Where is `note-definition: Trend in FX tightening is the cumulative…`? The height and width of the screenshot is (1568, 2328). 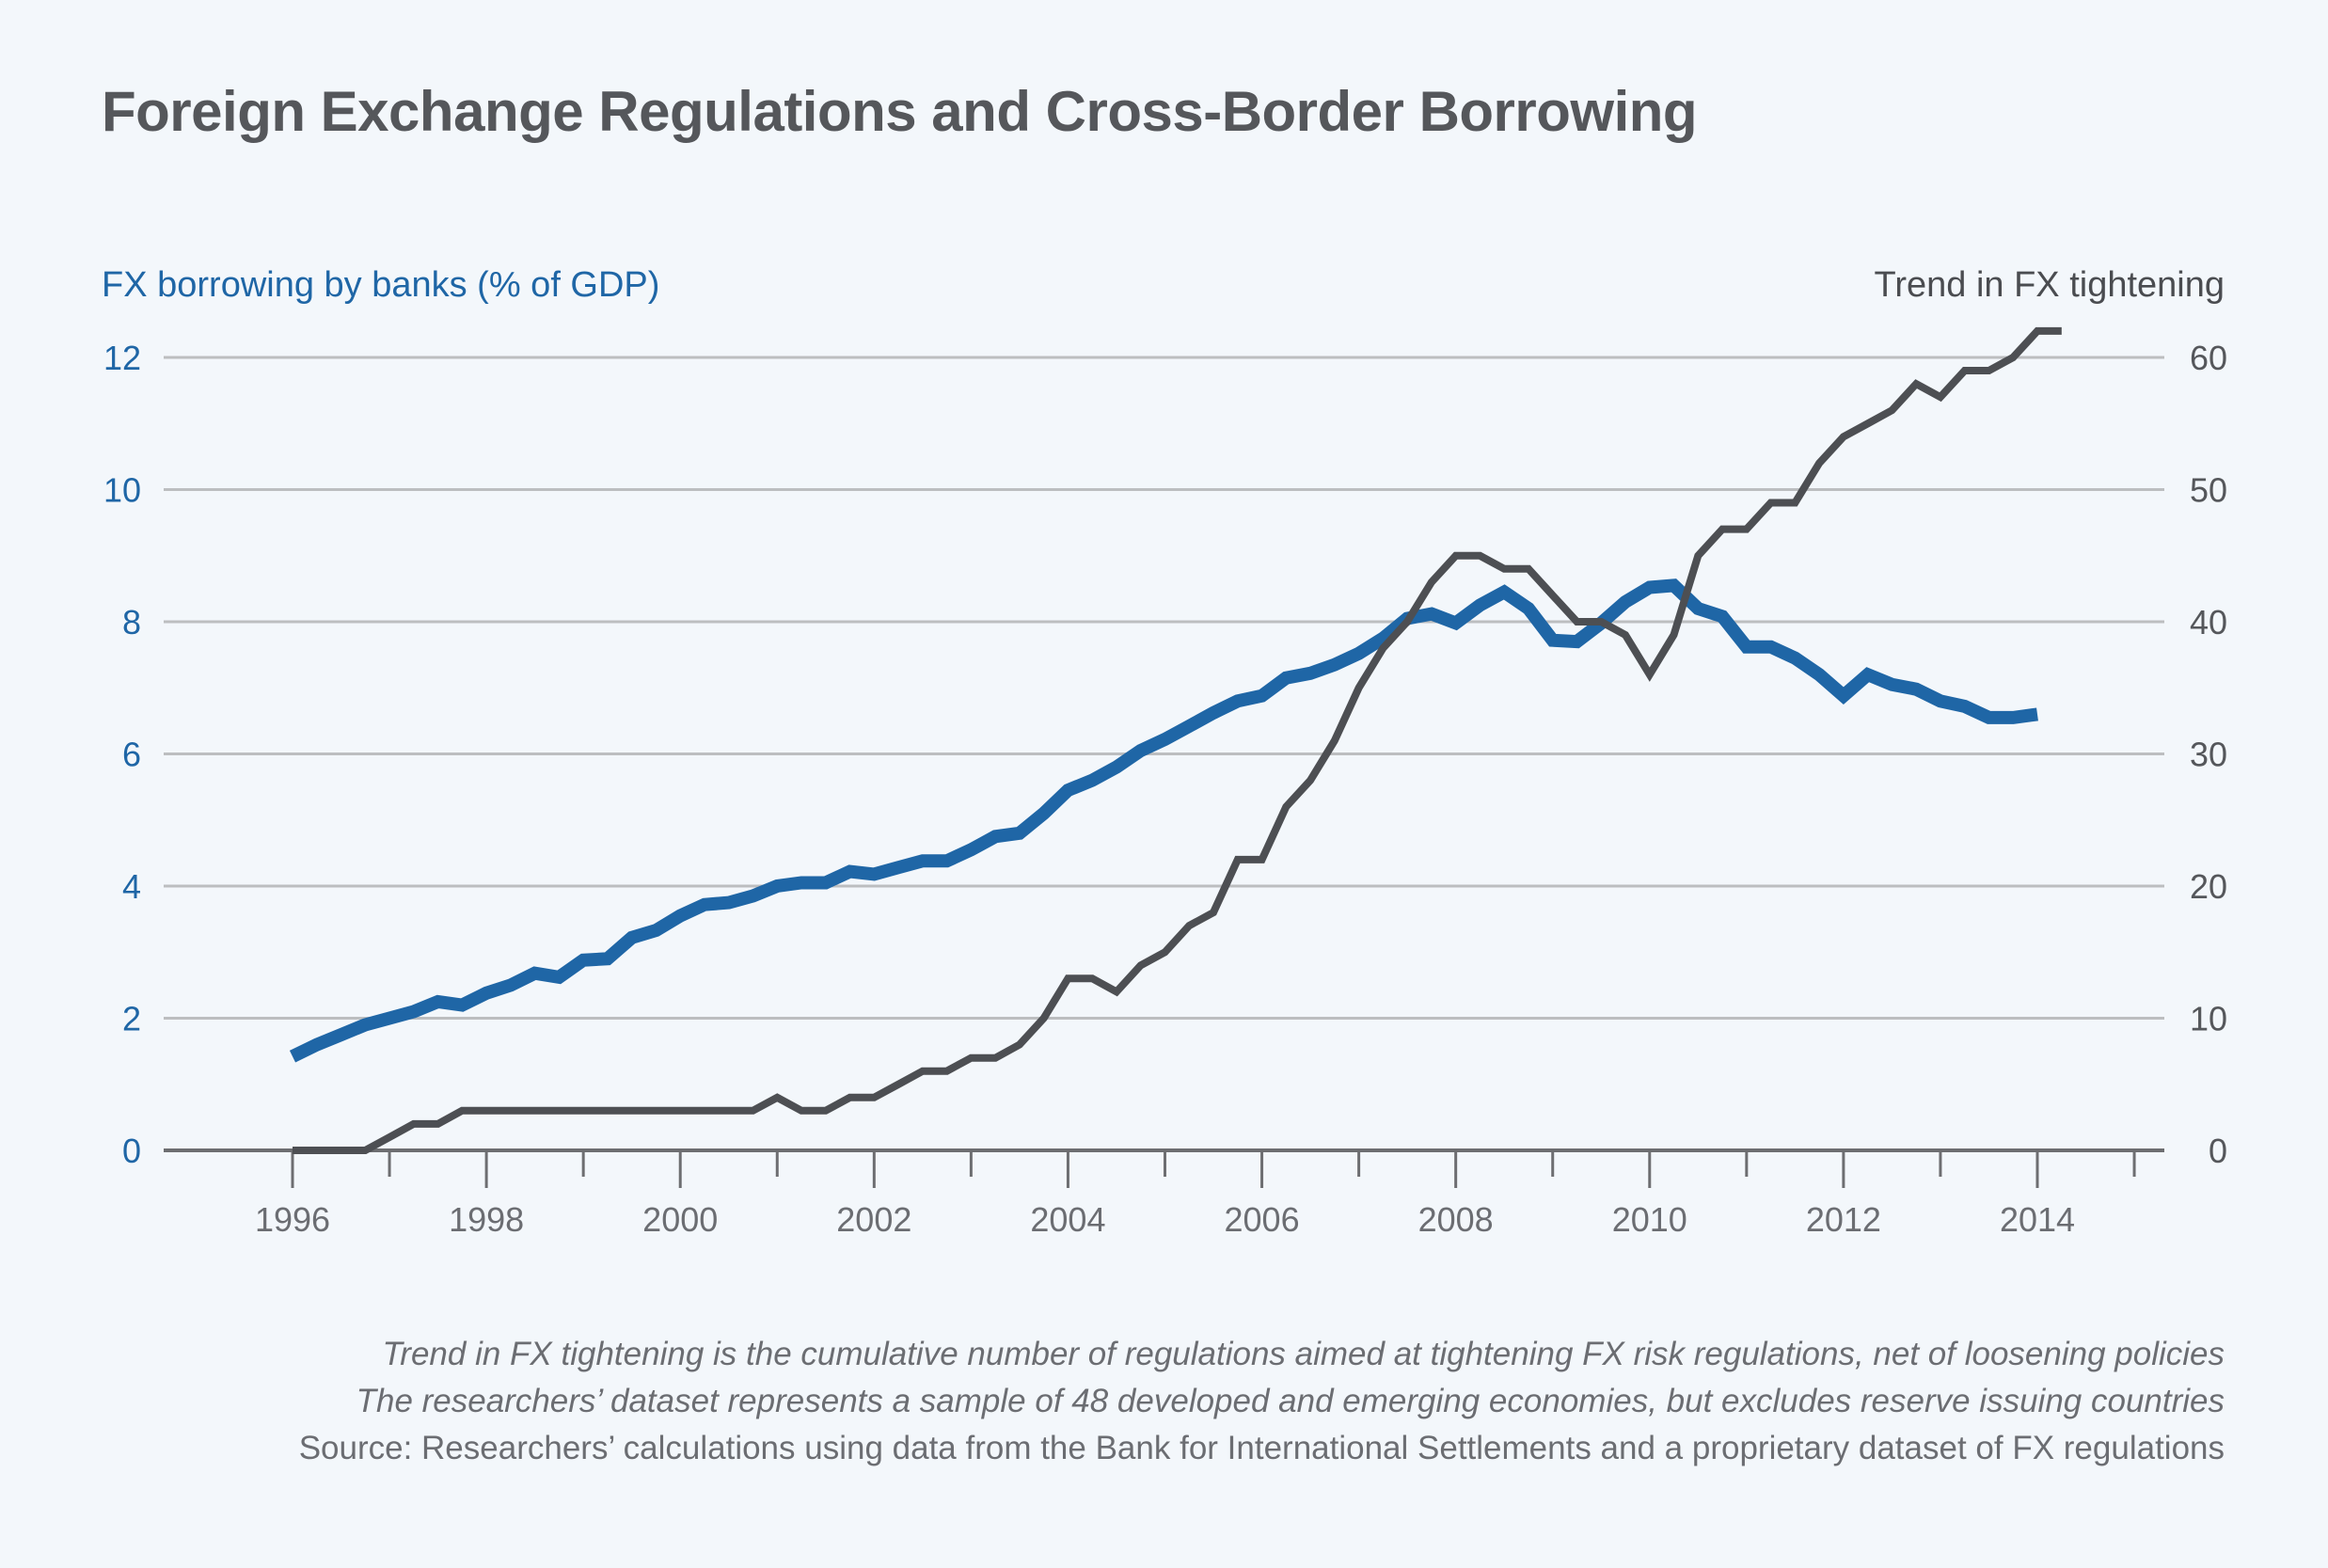 note-definition: Trend in FX tightening is the cumulative… is located at coordinates (1303, 1354).